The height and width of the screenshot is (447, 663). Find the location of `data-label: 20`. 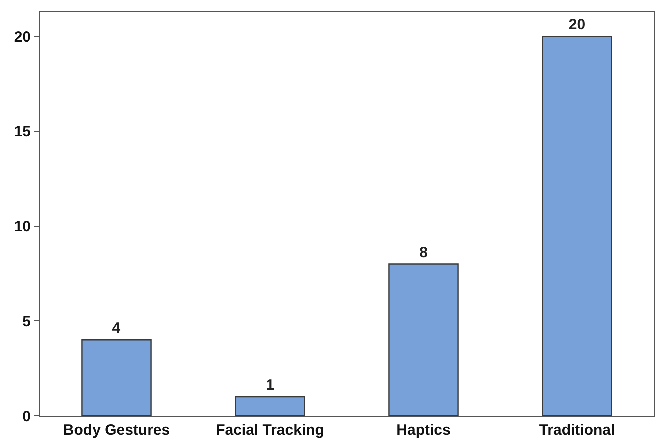

data-label: 20 is located at coordinates (577, 25).